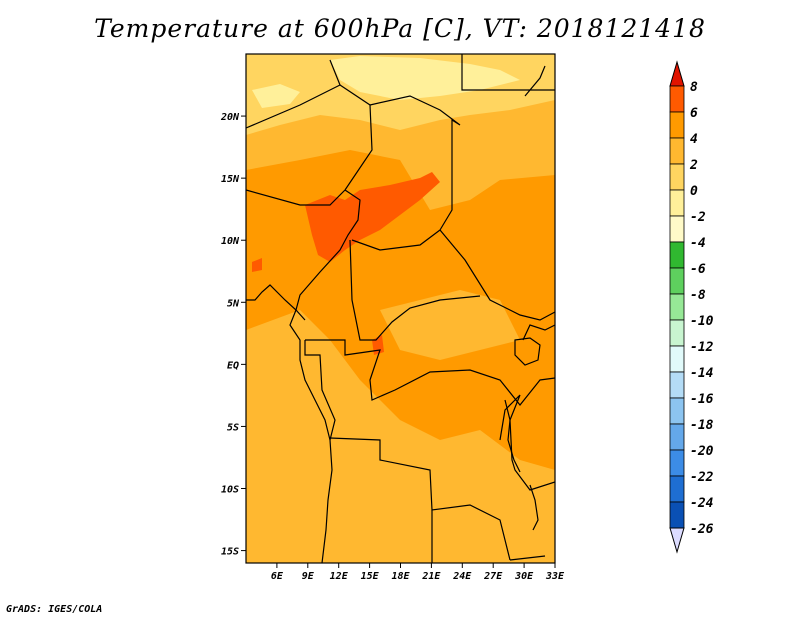 This screenshot has height=618, width=800. What do you see at coordinates (462, 576) in the screenshot?
I see `x-tick-label: 24E` at bounding box center [462, 576].